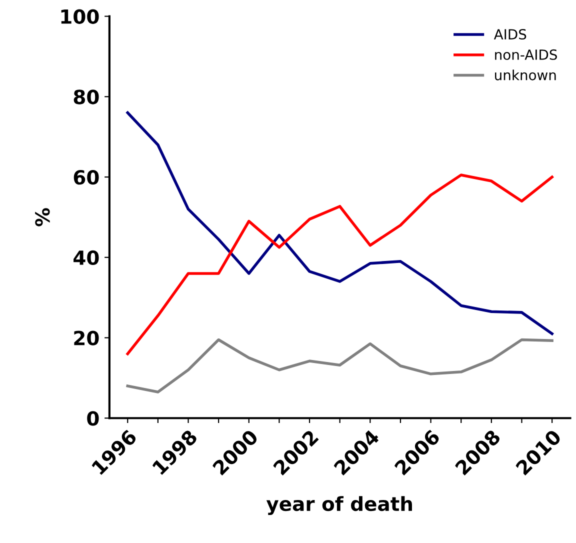  I want to click on y-tick-label: 0, so click(93, 418).